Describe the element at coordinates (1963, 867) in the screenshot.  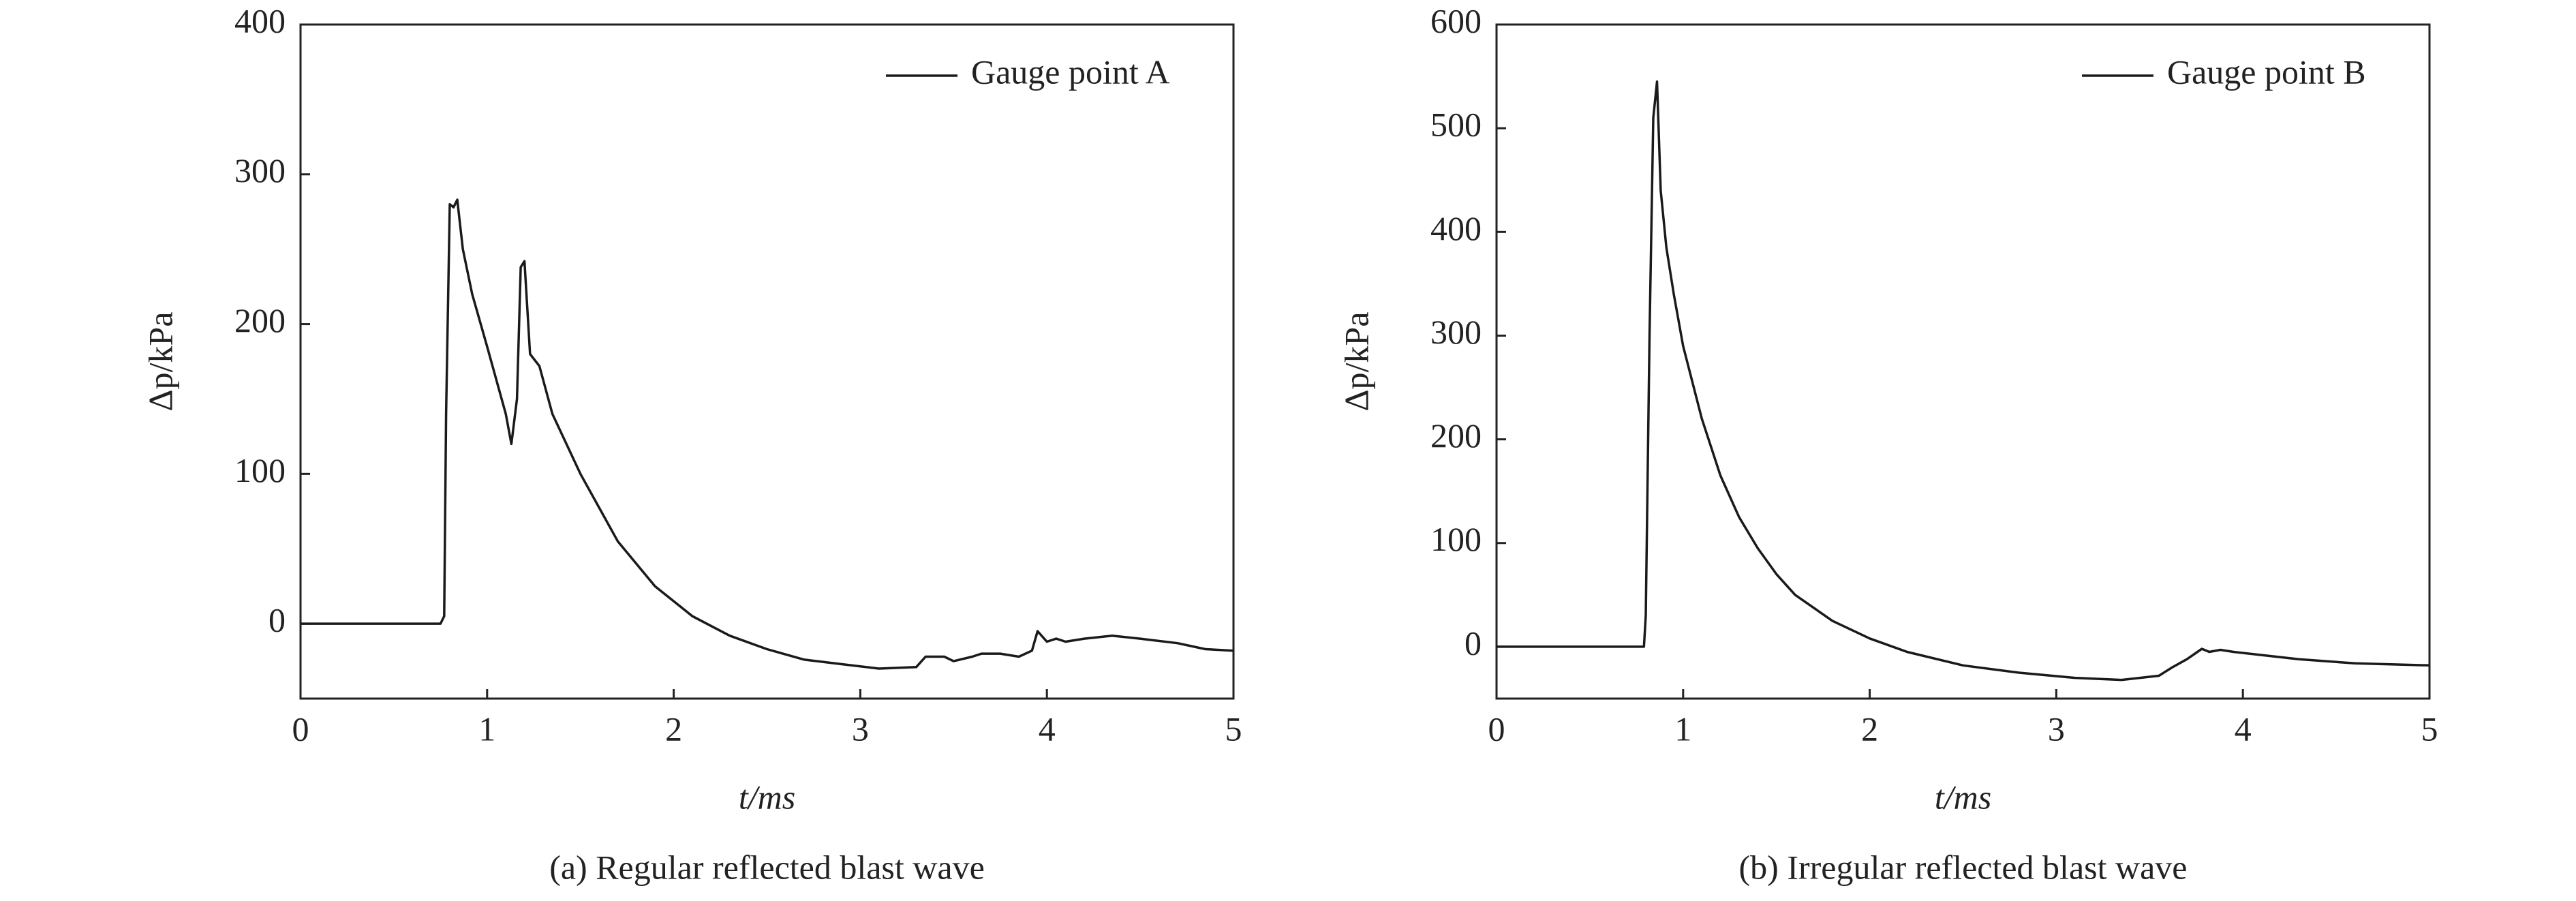
I see `caption: (b) Irregular reflected blast wave` at that location.